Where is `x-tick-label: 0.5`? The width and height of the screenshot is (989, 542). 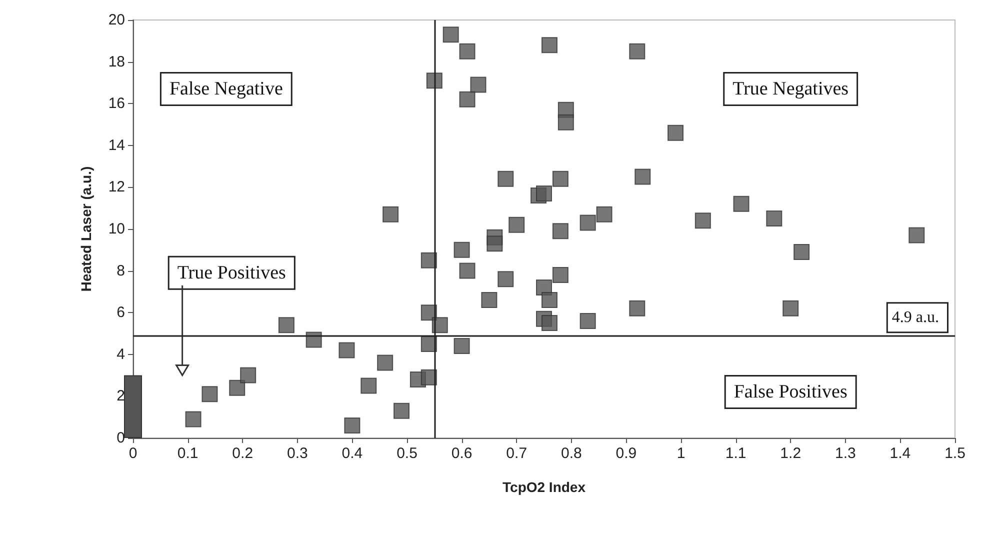
x-tick-label: 0.5 is located at coordinates (407, 453).